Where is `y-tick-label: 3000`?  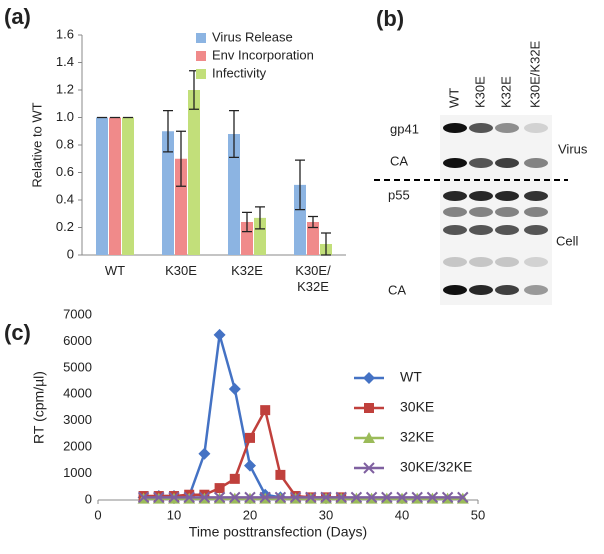 y-tick-label: 3000 is located at coordinates (77, 419).